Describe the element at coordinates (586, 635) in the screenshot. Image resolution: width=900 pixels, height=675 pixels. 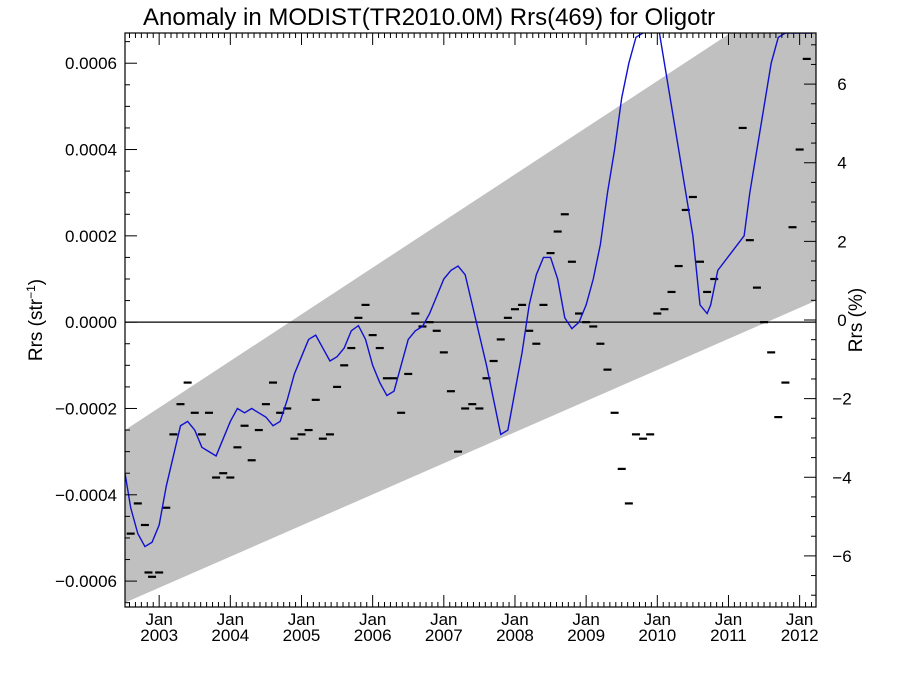
I see `x-tick-year: 2009` at that location.